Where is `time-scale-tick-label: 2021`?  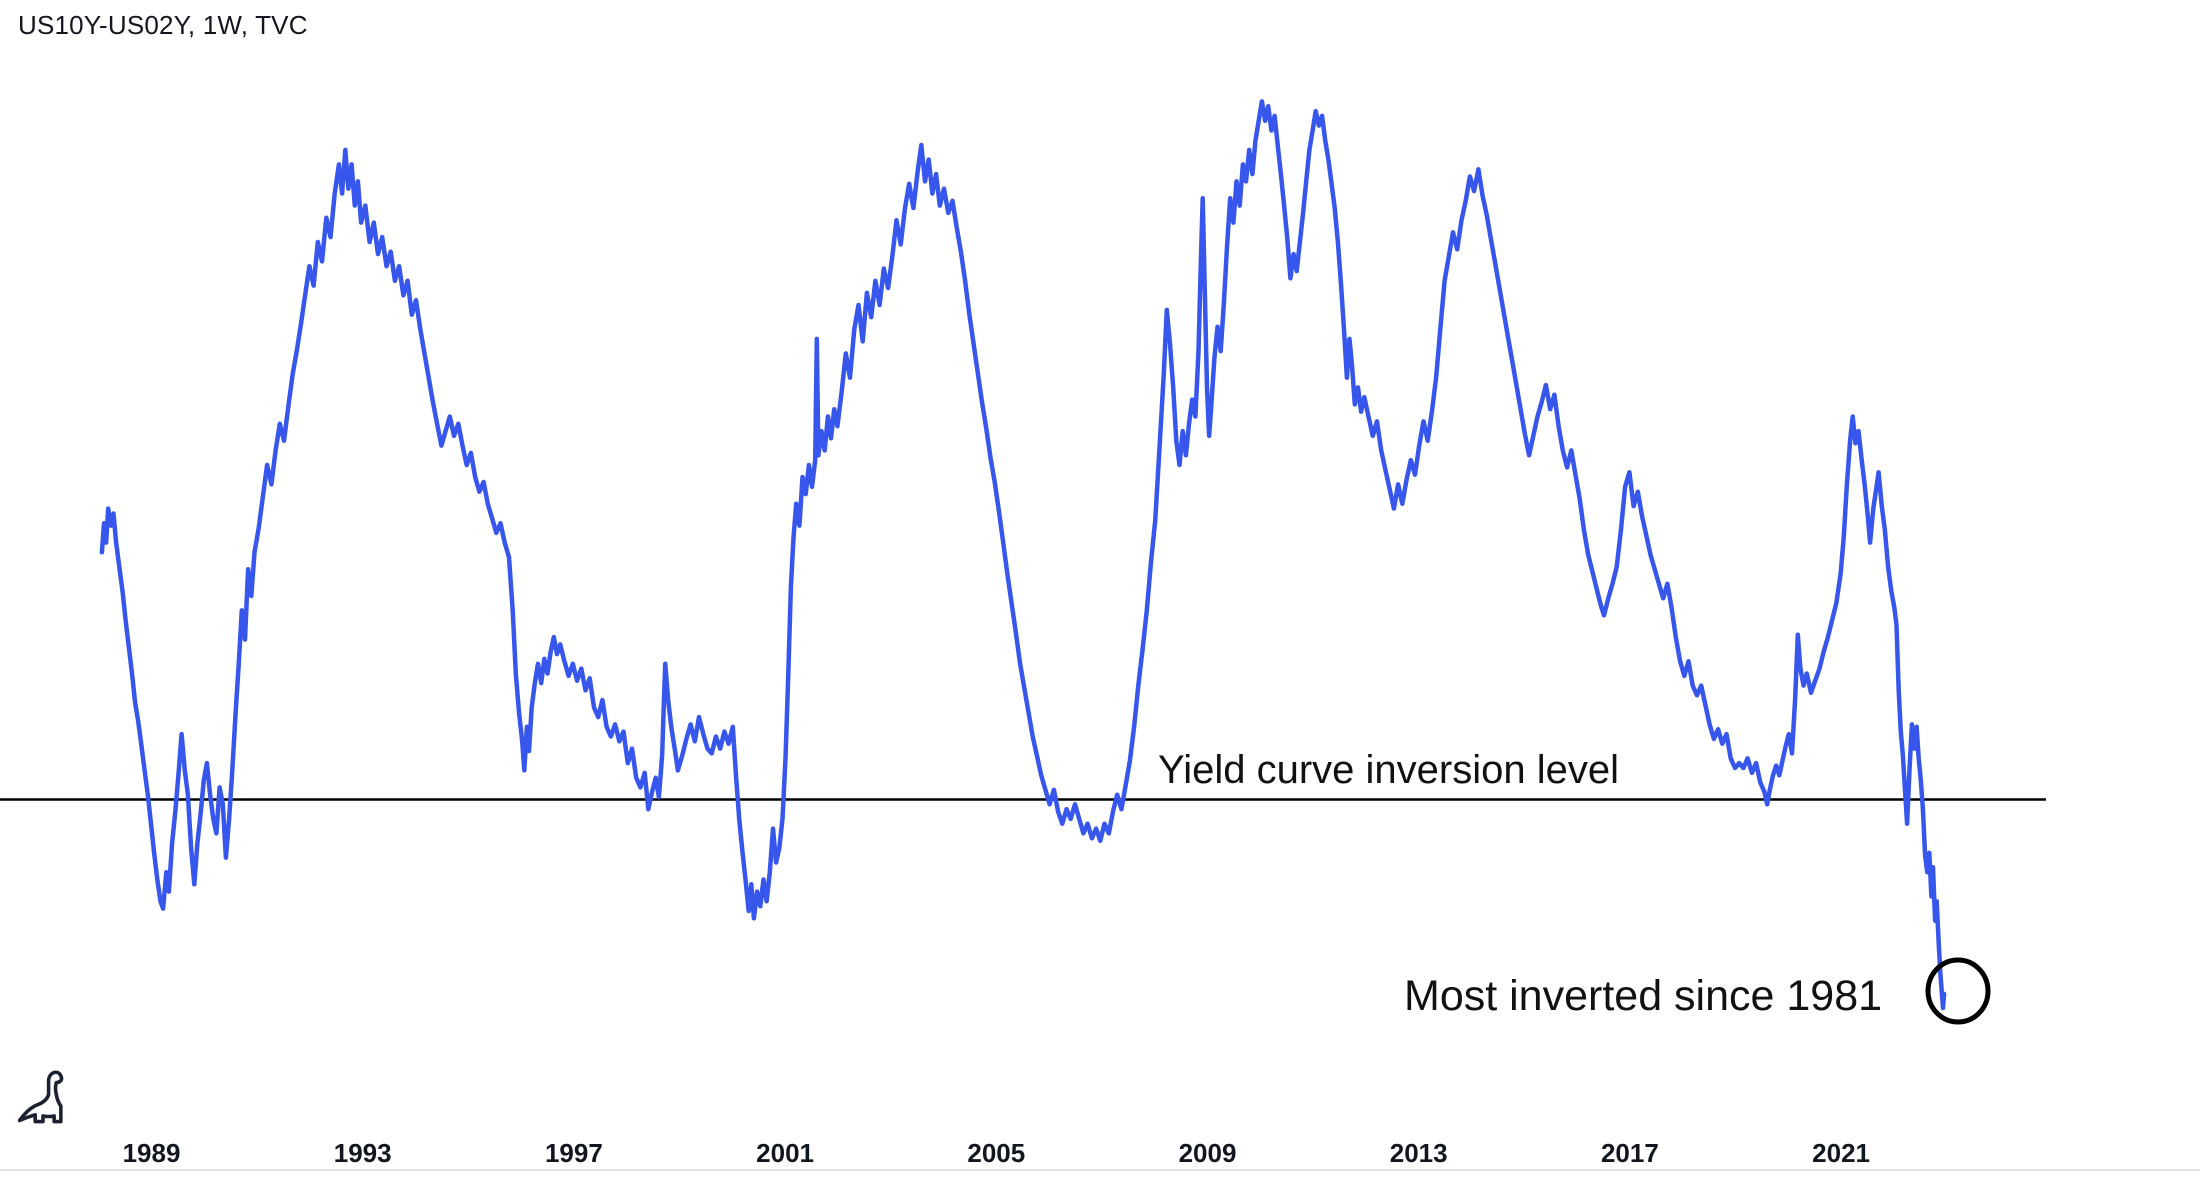
time-scale-tick-label: 2021 is located at coordinates (1841, 1153).